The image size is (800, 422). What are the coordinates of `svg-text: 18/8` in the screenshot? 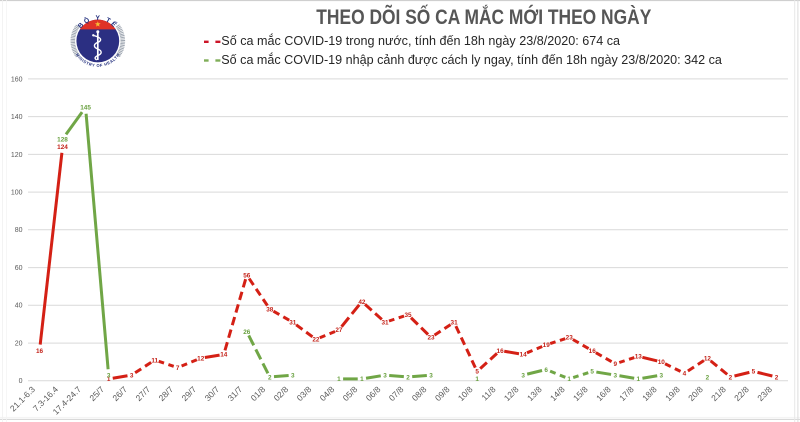 It's located at (649, 393).